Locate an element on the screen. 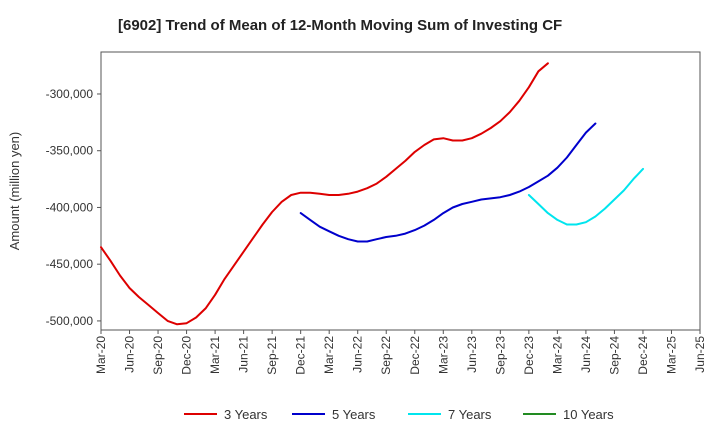 This screenshot has width=720, height=440. x-tick-label: Sep-22 is located at coordinates (386, 355).